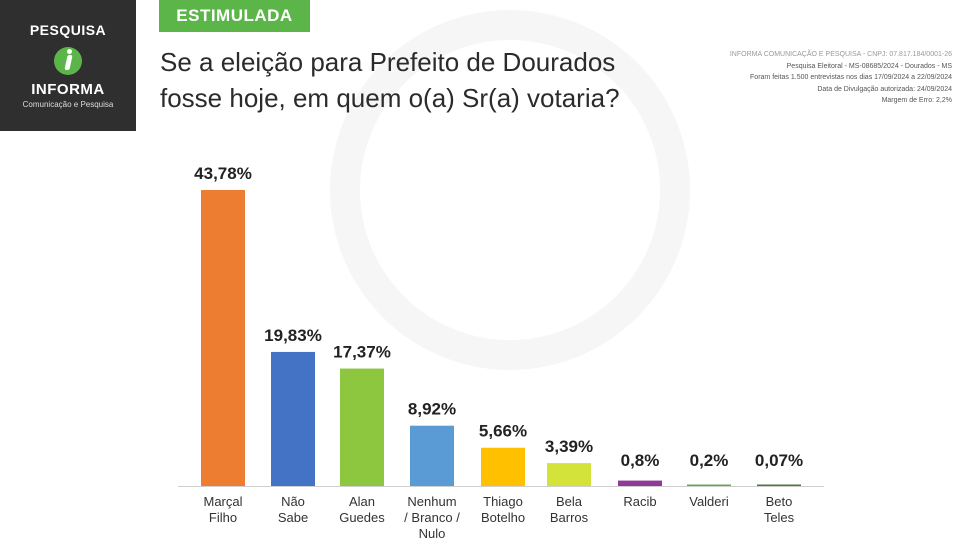  What do you see at coordinates (68, 61) in the screenshot?
I see `info-i-icon` at bounding box center [68, 61].